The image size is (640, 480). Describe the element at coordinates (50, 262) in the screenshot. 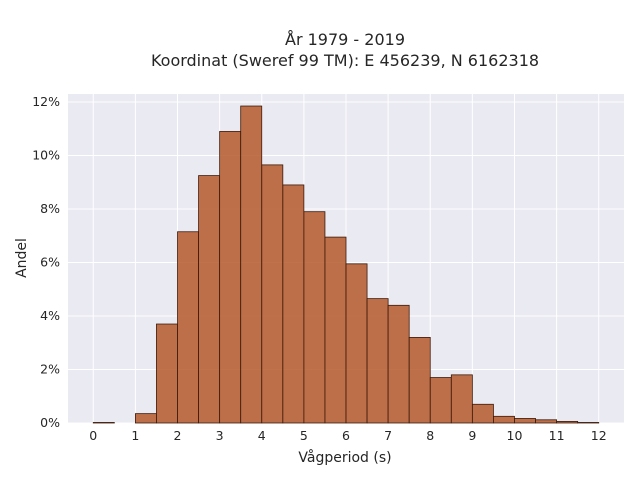

I see `y-tick-label: 6%` at that location.